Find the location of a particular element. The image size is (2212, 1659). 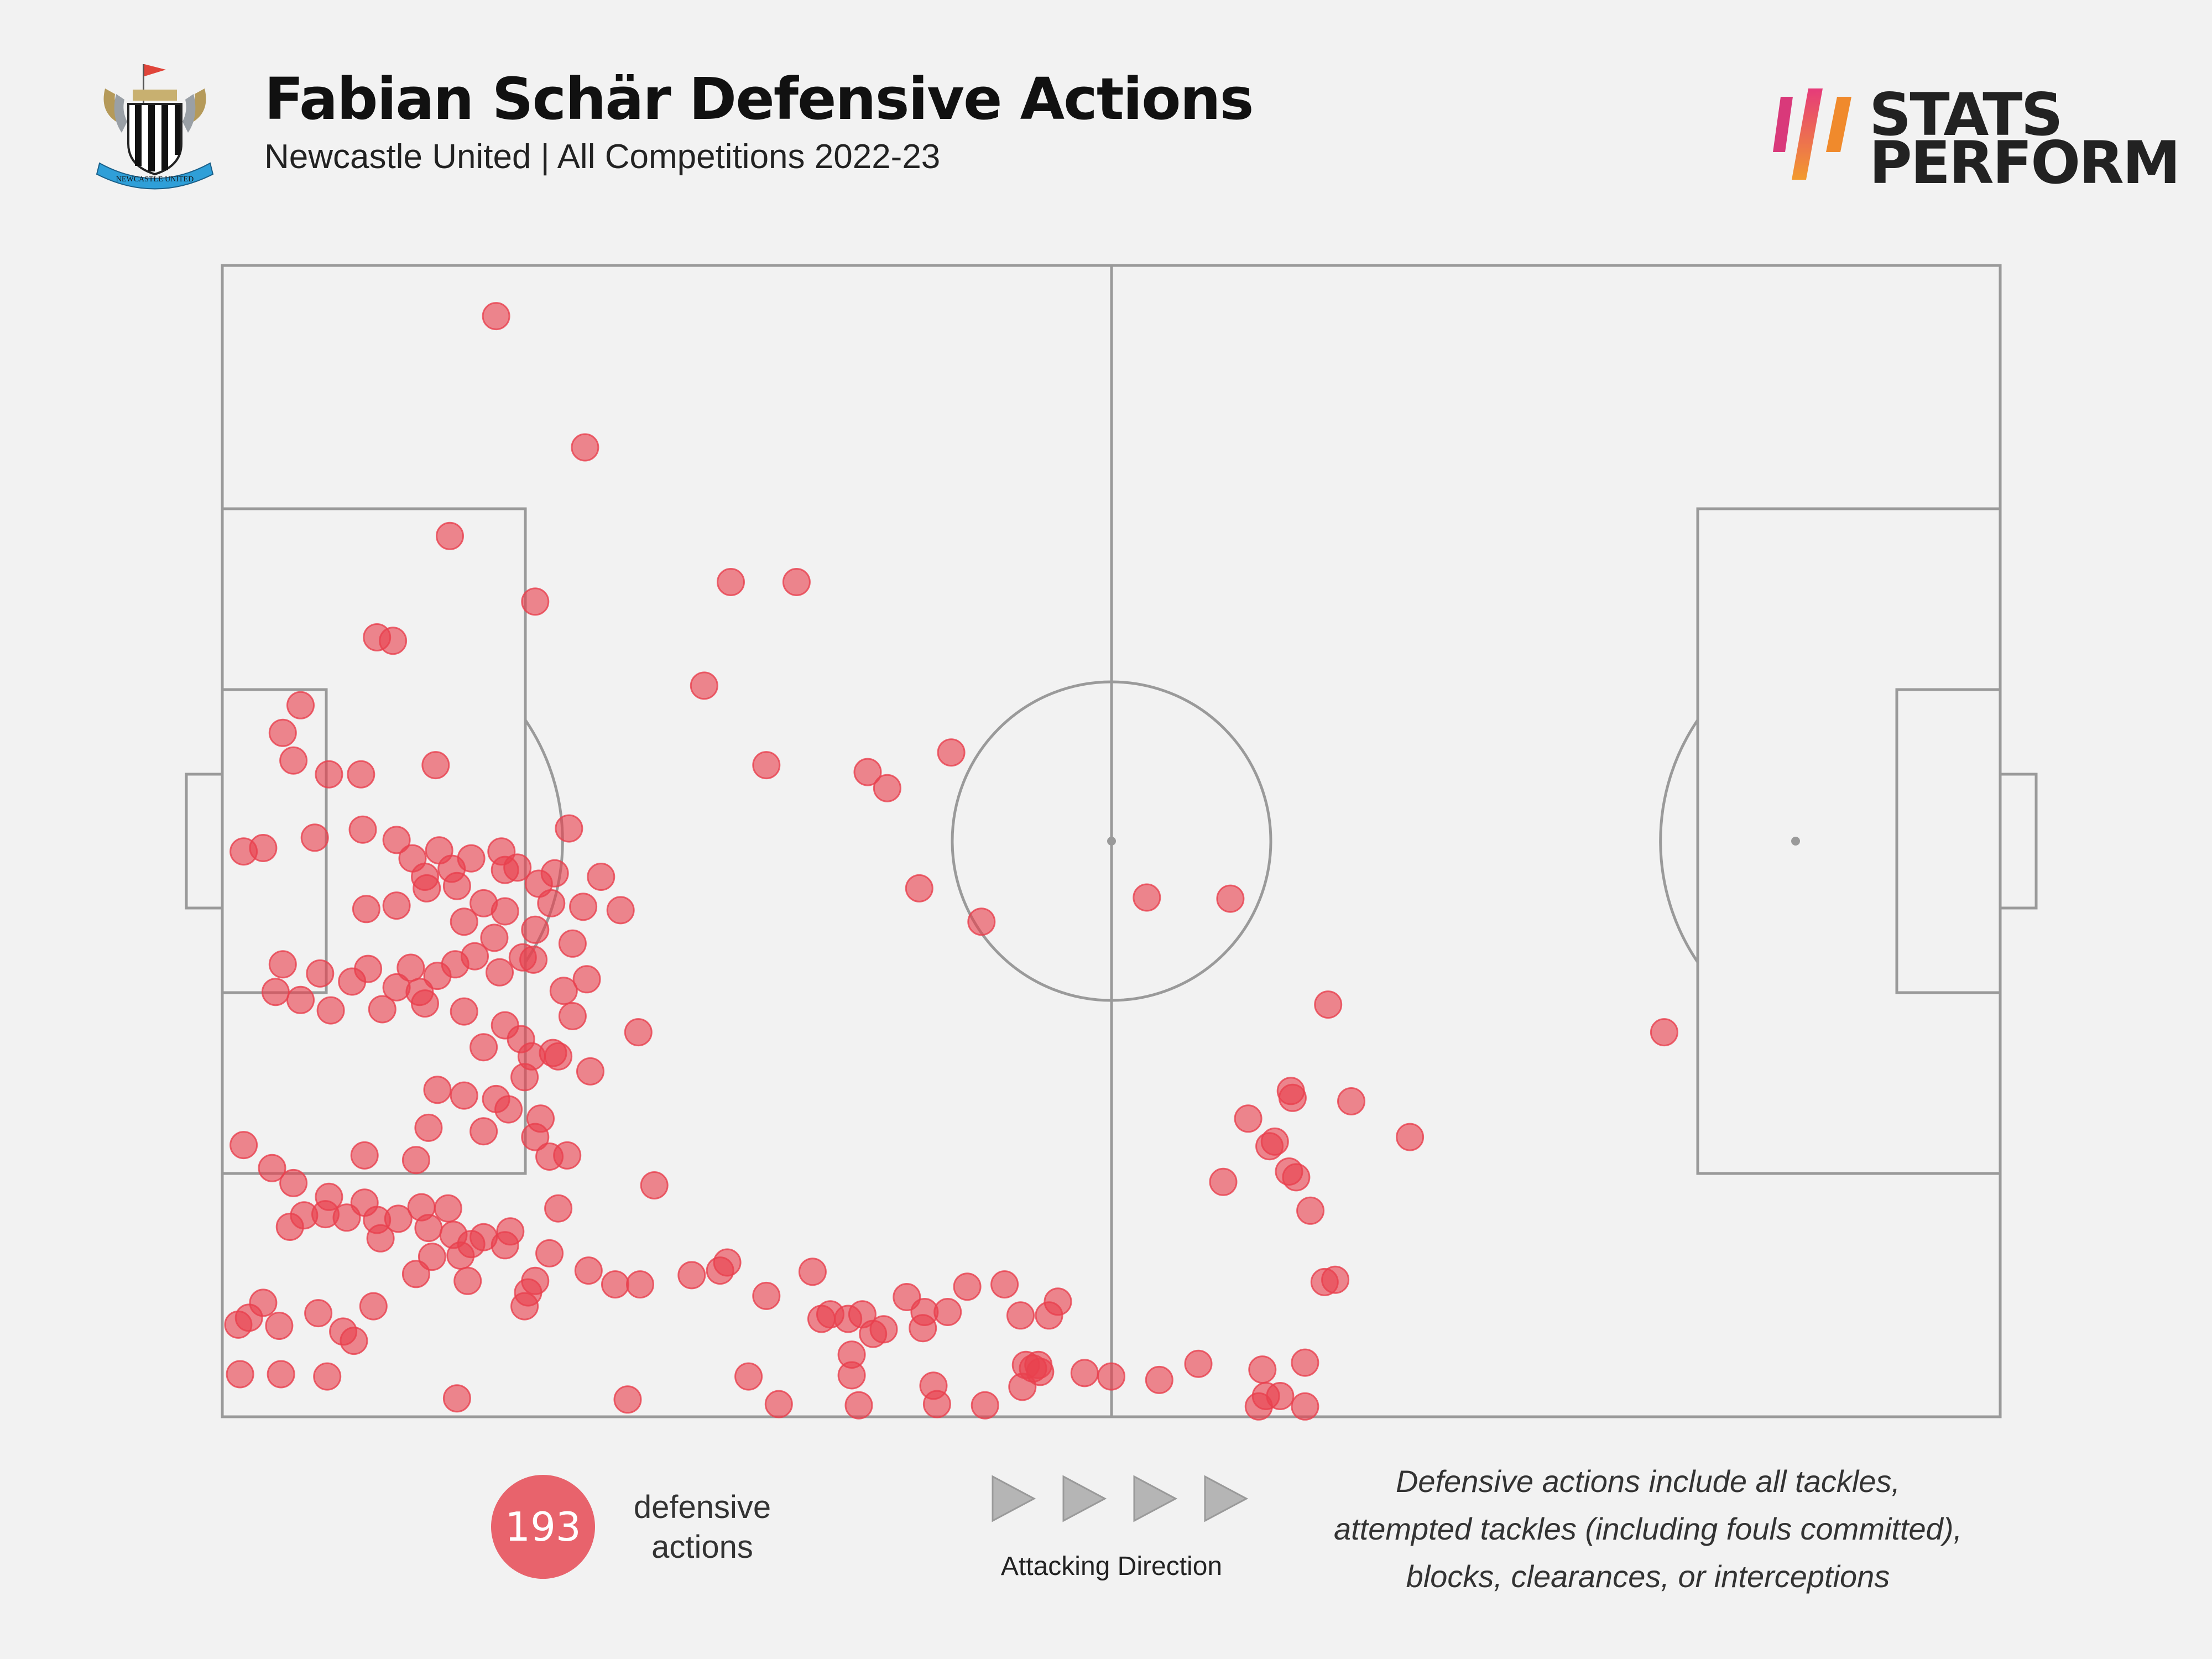

brand-line1: STATS is located at coordinates (1966, 115).